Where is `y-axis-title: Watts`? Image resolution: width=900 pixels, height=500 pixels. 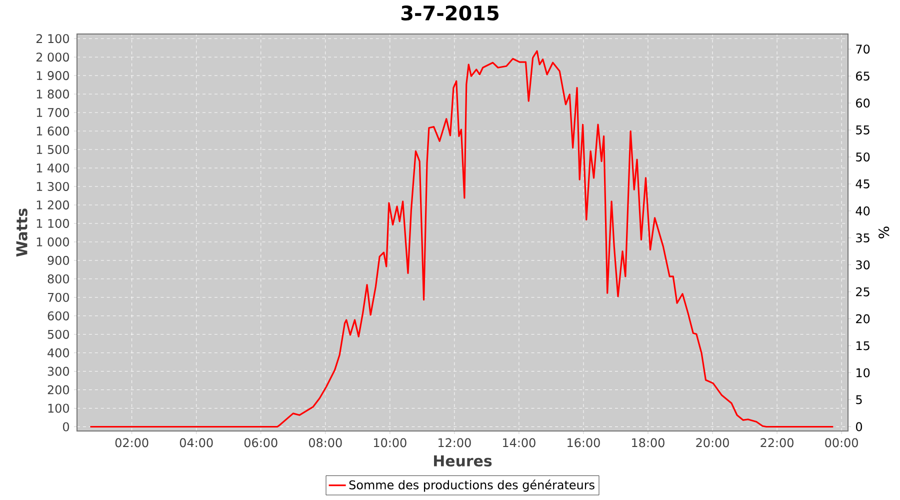
y-axis-title: Watts is located at coordinates (22, 232).